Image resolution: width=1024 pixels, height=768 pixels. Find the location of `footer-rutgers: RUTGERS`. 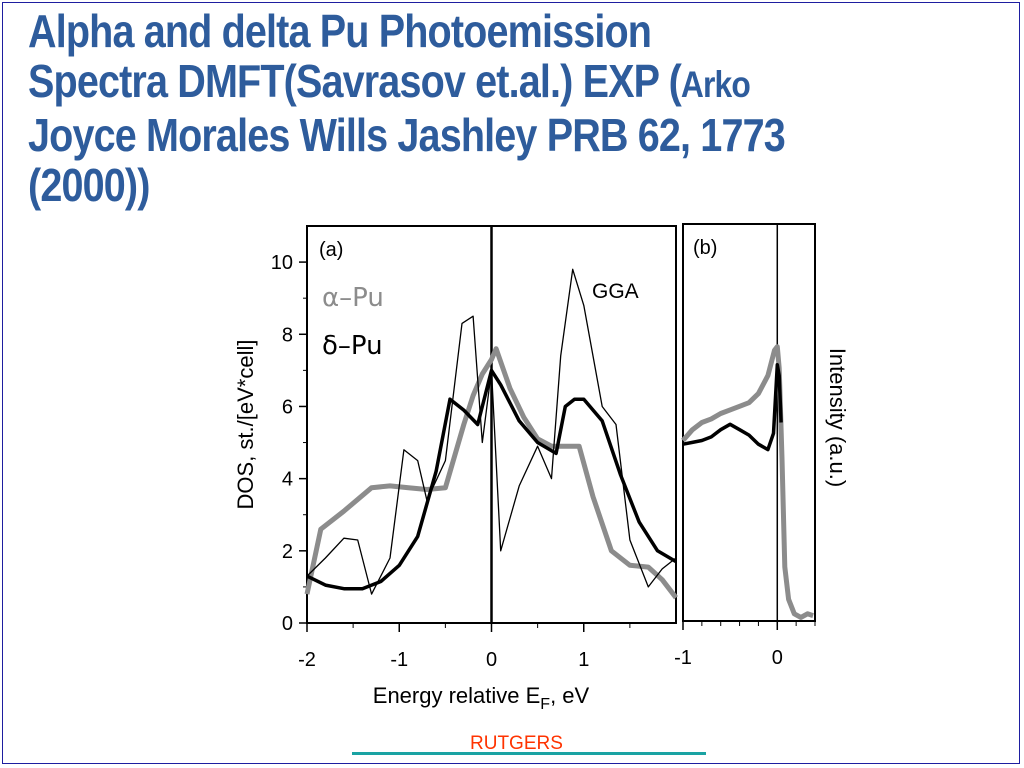

footer-rutgers: RUTGERS is located at coordinates (516, 743).